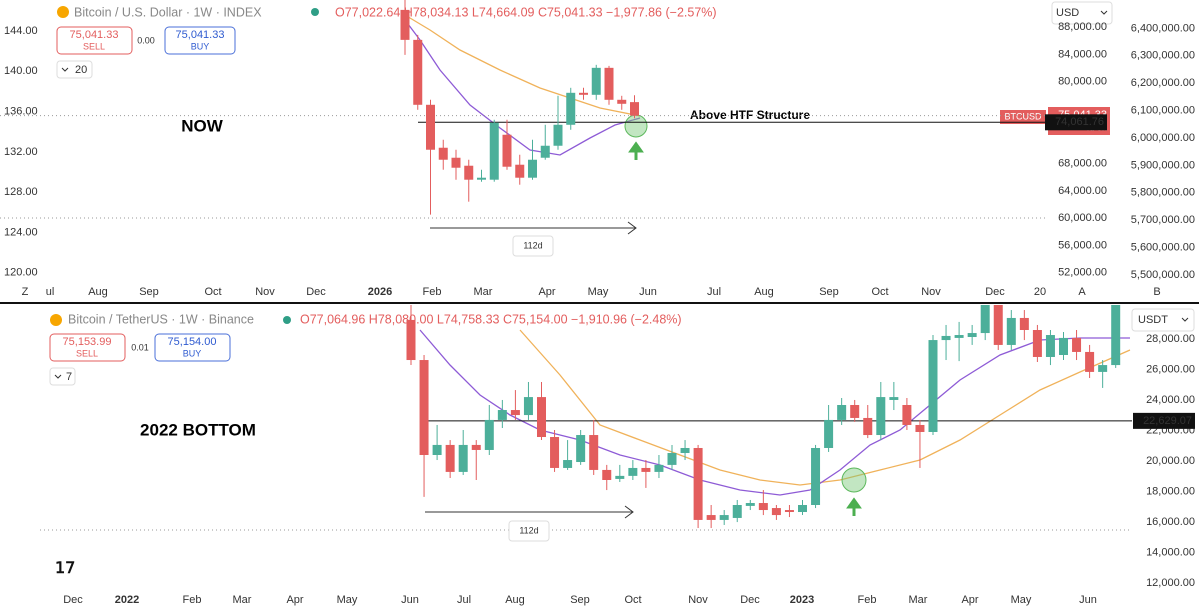  I want to click on structure-label: Above HTF Structure, so click(750, 115).